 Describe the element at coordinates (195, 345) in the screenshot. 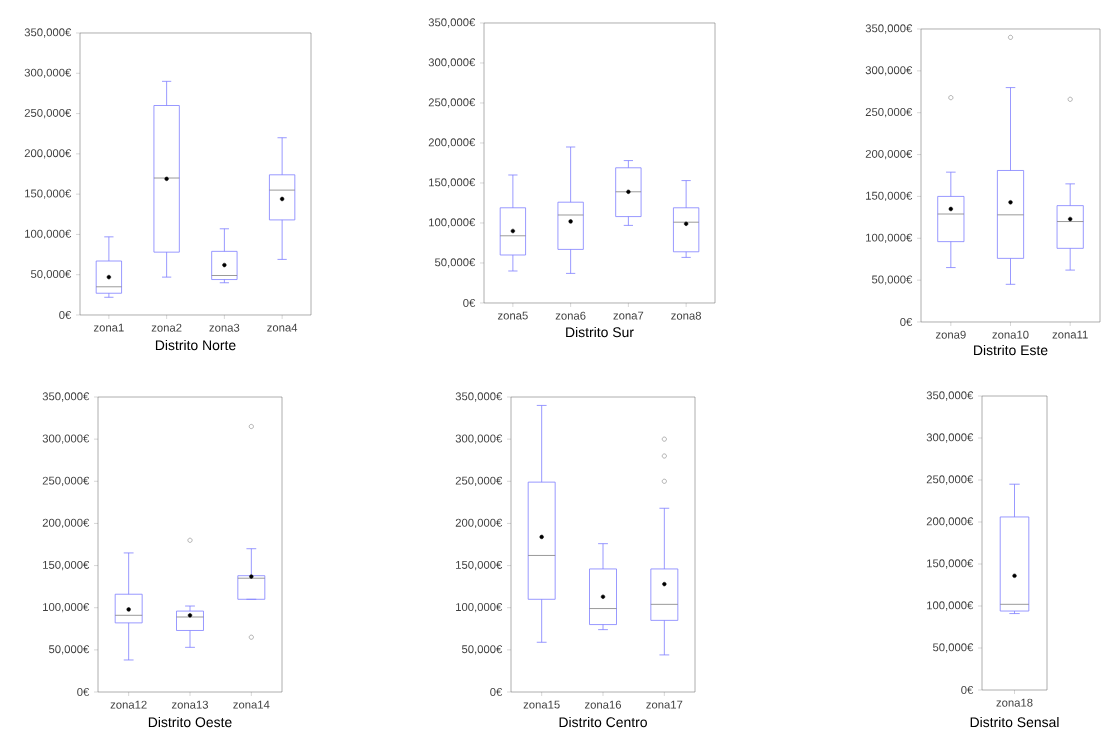

I see `text: Distrito Norte` at that location.